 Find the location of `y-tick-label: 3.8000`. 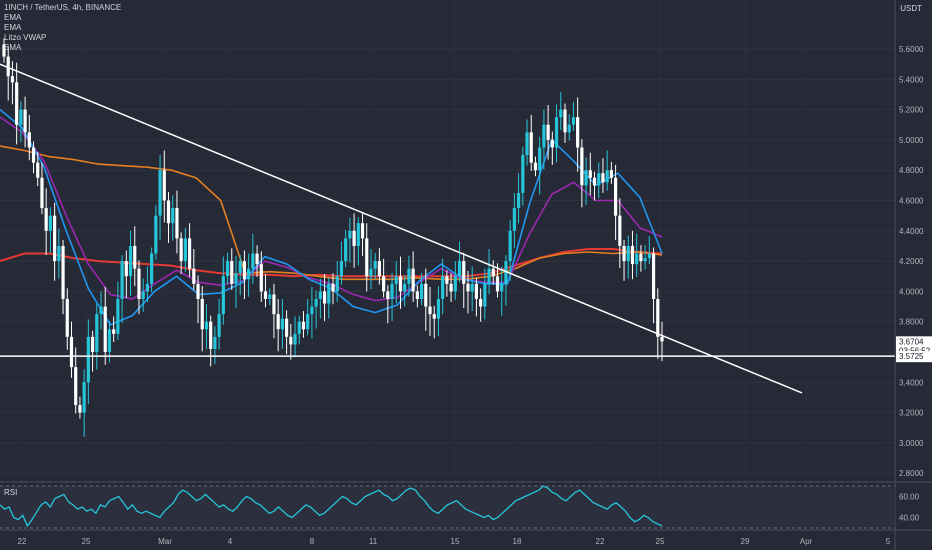

y-tick-label: 3.8000 is located at coordinates (911, 322).